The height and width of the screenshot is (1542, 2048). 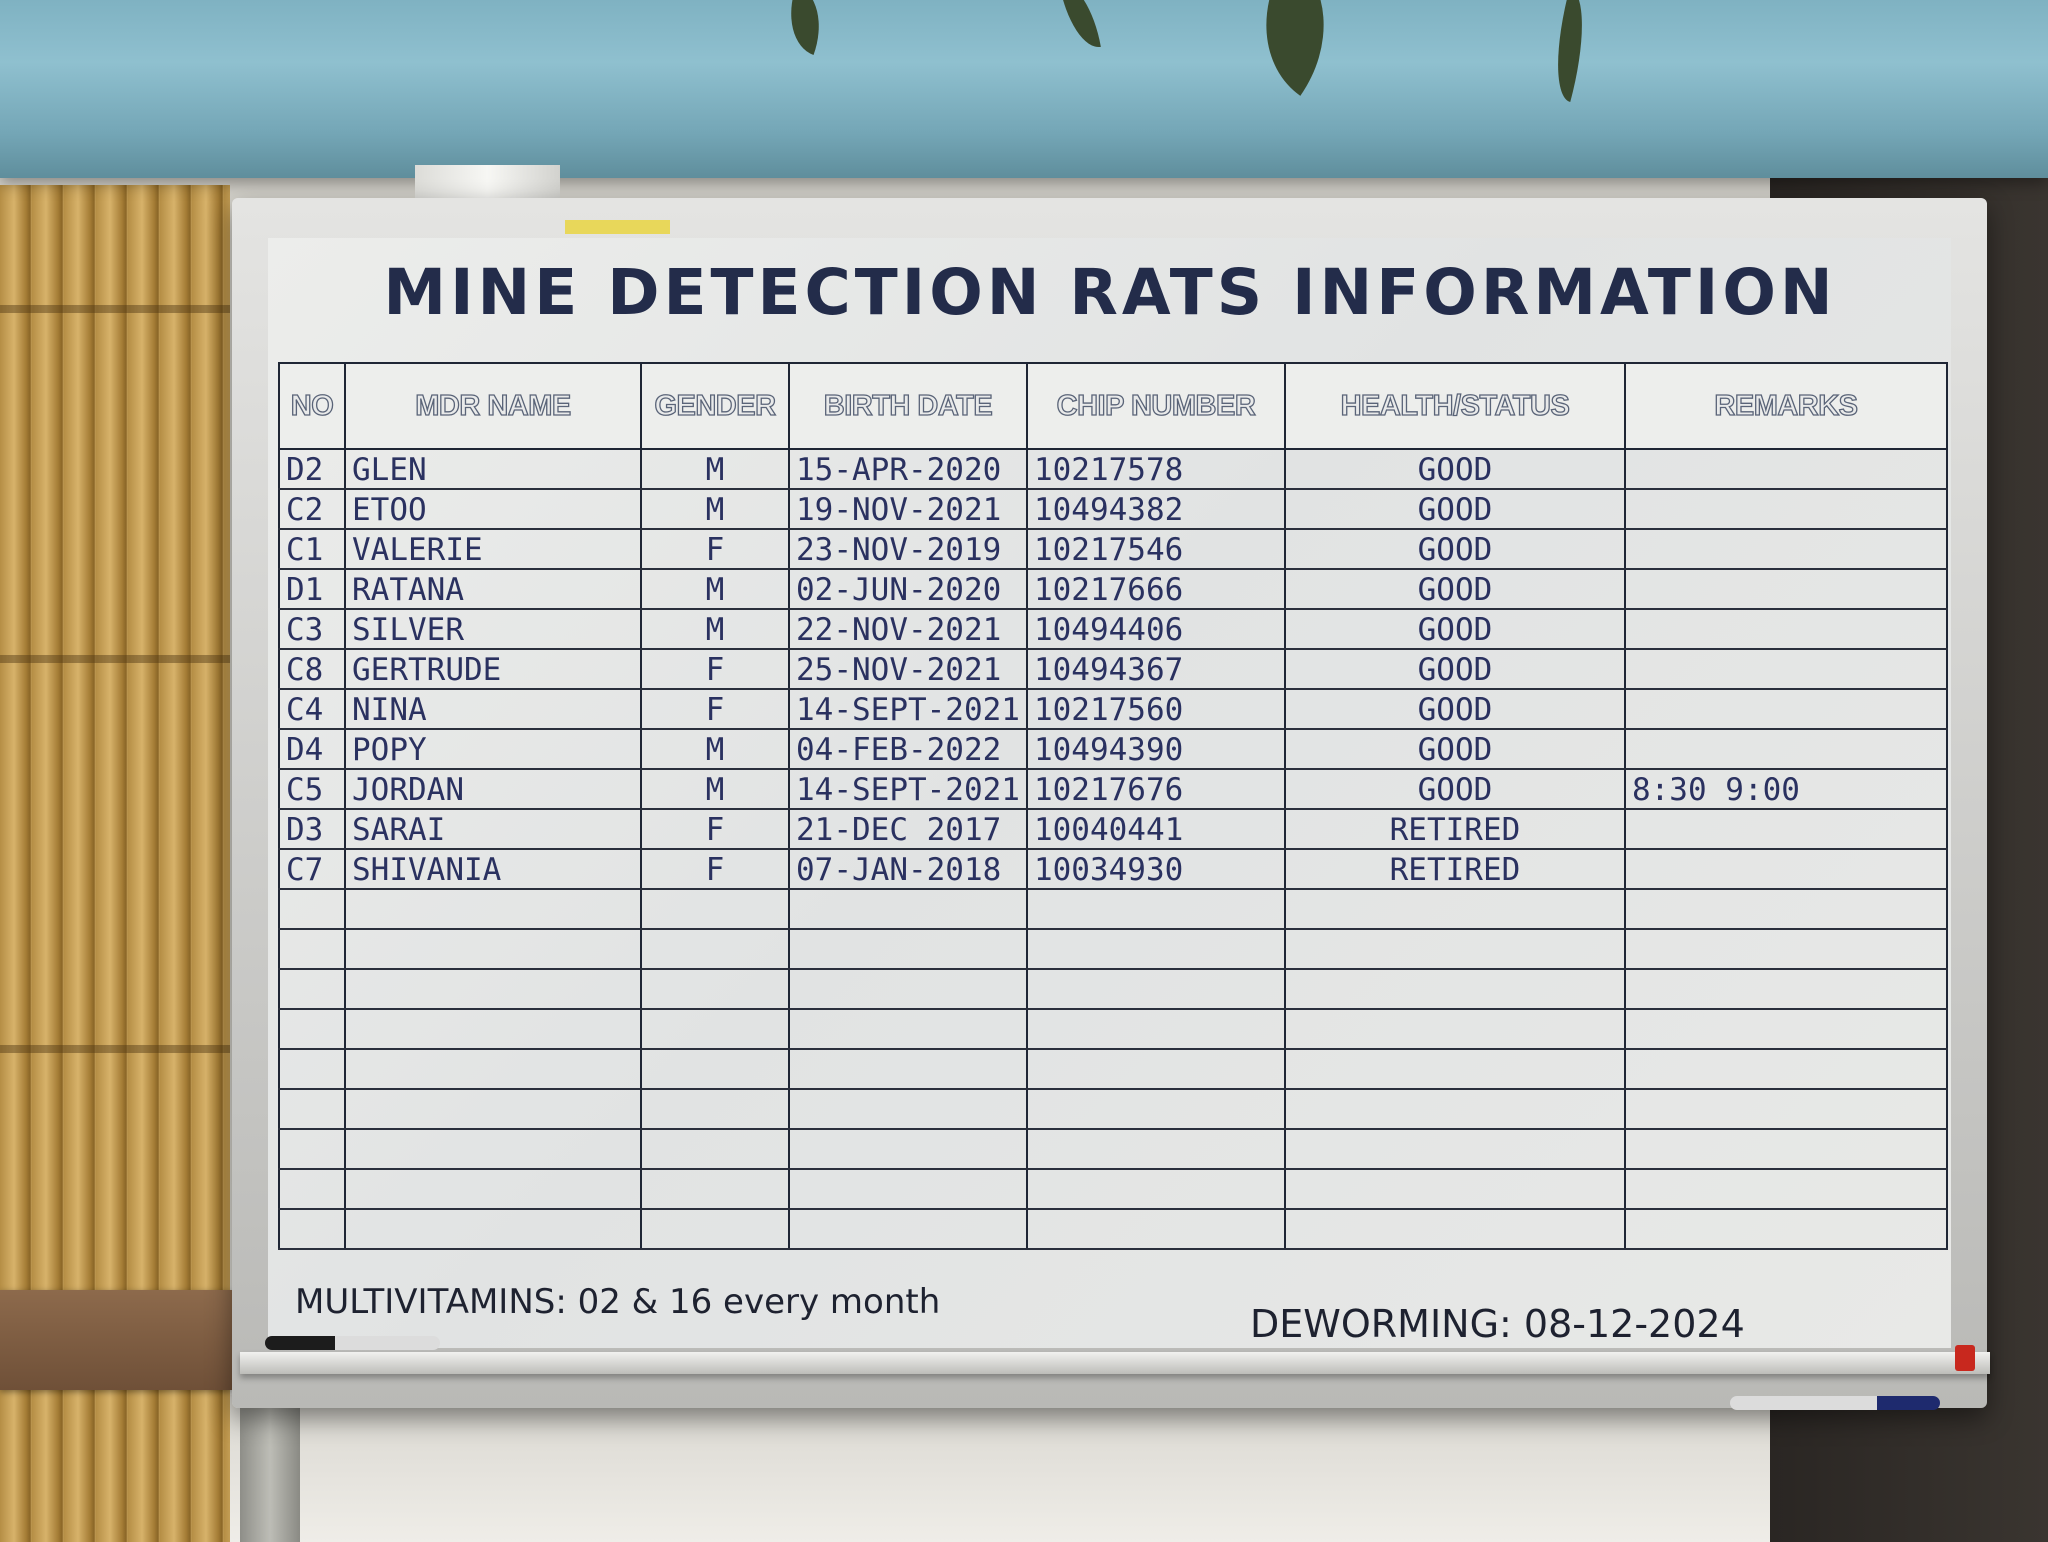 What do you see at coordinates (493, 469) in the screenshot?
I see `cell-name: GLEN` at bounding box center [493, 469].